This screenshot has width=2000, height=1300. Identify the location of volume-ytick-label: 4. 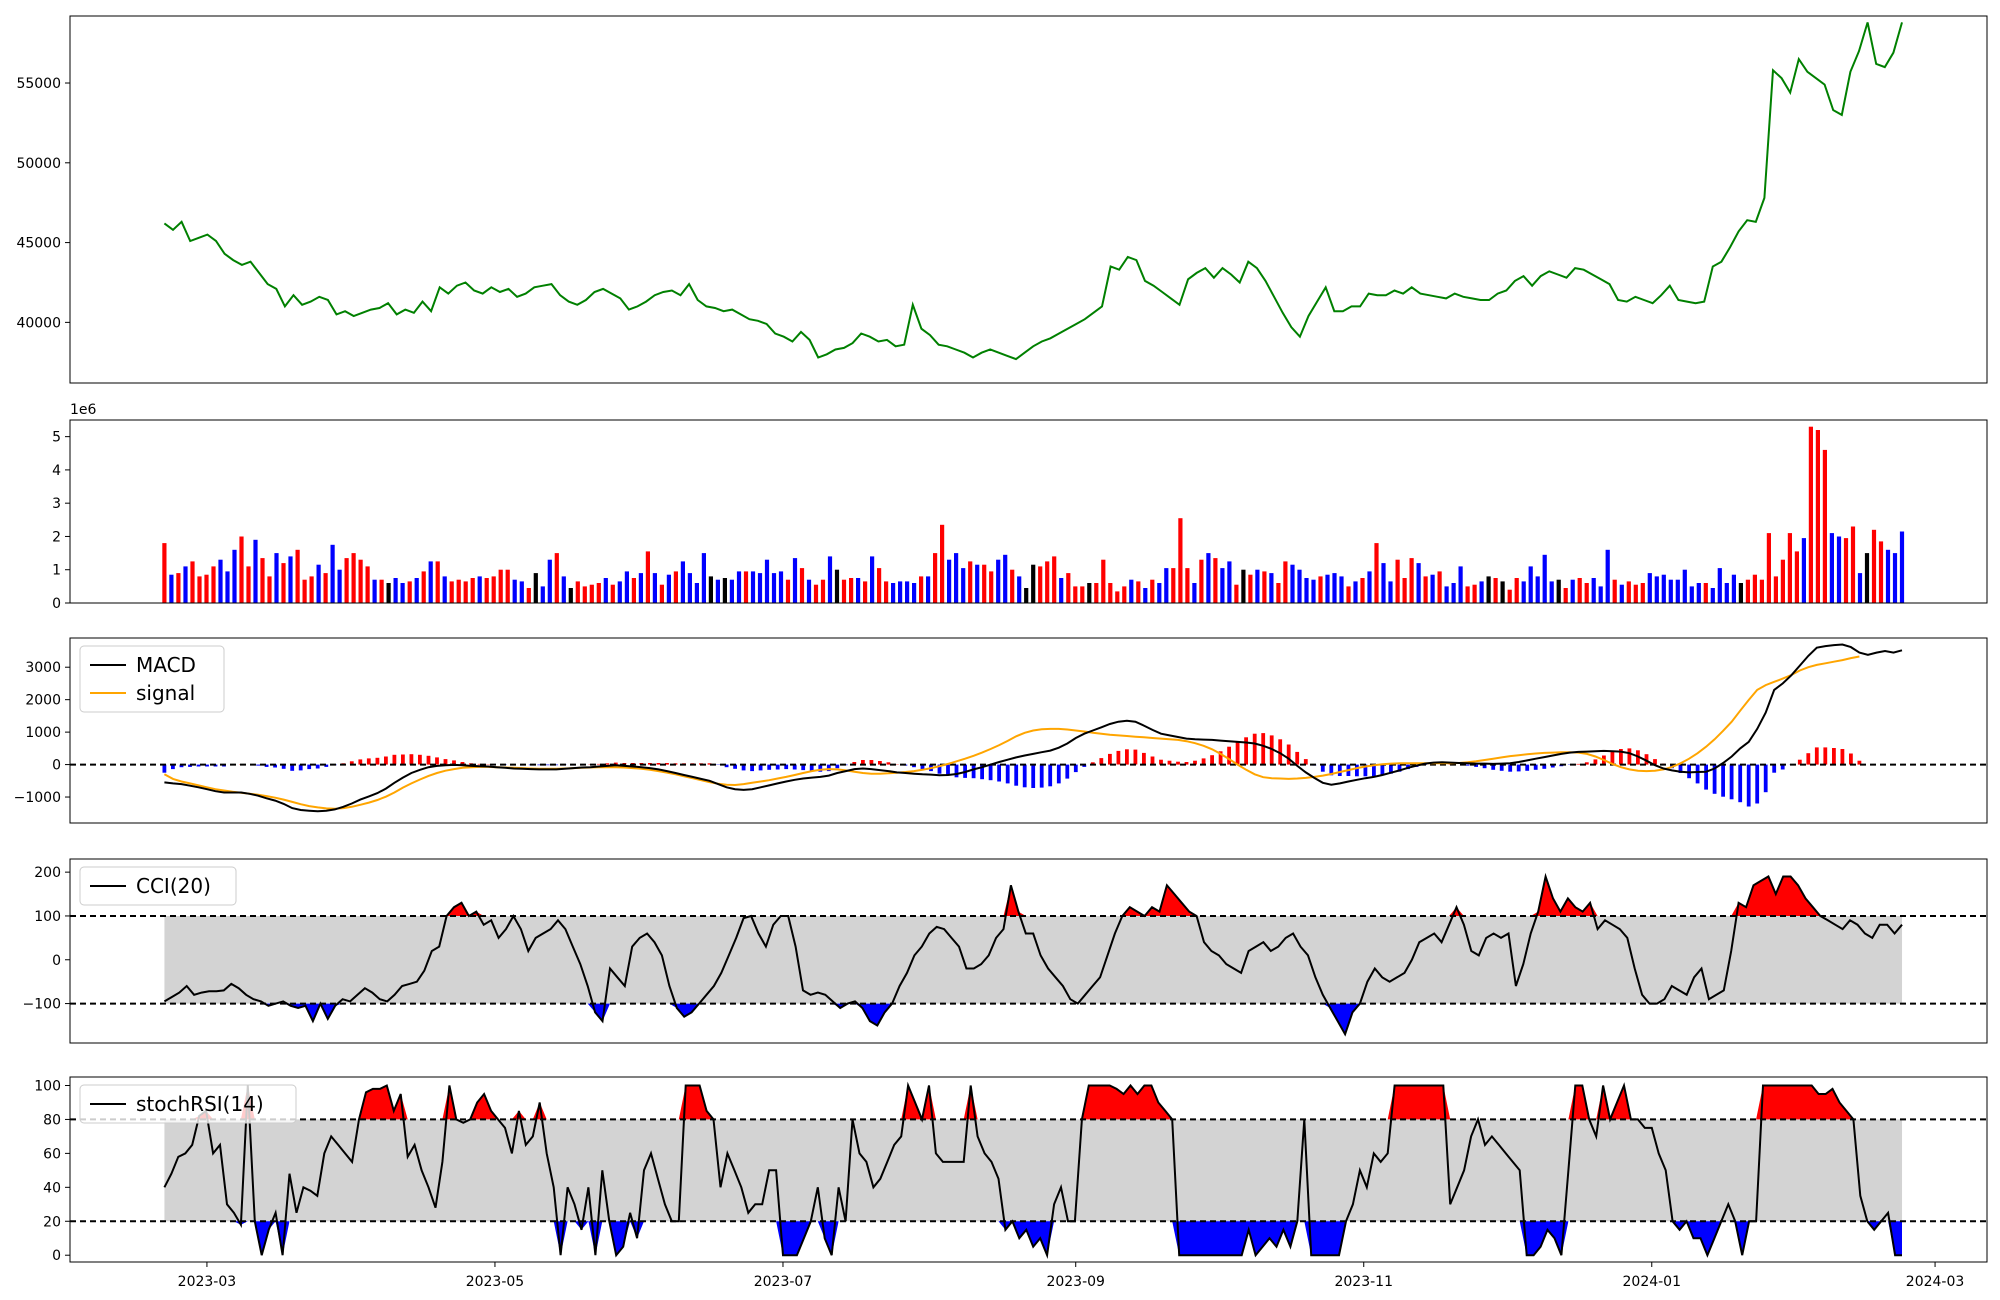
(56, 471).